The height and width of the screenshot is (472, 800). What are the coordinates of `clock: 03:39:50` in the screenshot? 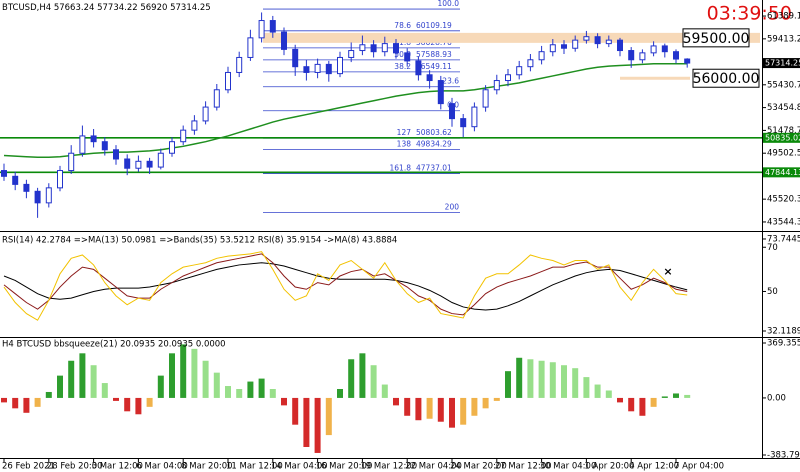 It's located at (749, 14).